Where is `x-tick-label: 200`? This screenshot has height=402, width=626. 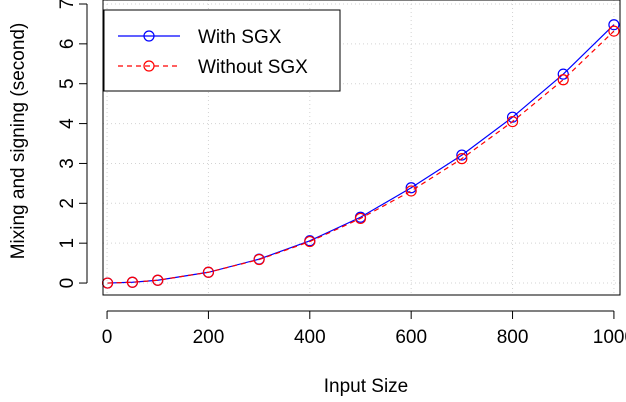
x-tick-label: 200 is located at coordinates (209, 337).